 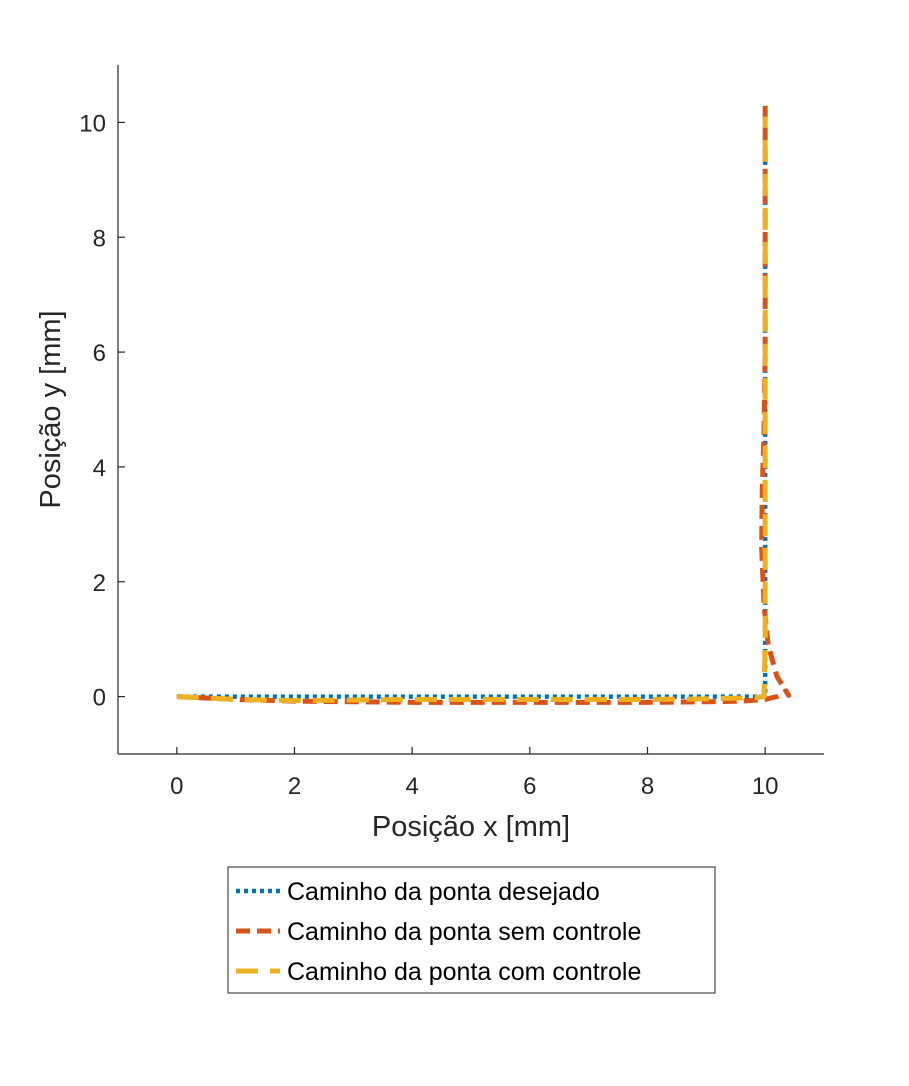 What do you see at coordinates (99, 468) in the screenshot?
I see `y-tick-label: 4` at bounding box center [99, 468].